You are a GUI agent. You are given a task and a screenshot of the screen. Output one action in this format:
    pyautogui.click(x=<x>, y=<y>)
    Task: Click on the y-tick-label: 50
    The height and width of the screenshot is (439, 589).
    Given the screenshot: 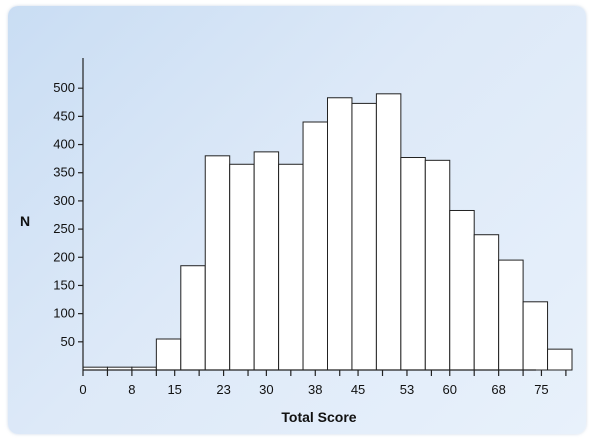 What is the action you would take?
    pyautogui.click(x=68, y=341)
    